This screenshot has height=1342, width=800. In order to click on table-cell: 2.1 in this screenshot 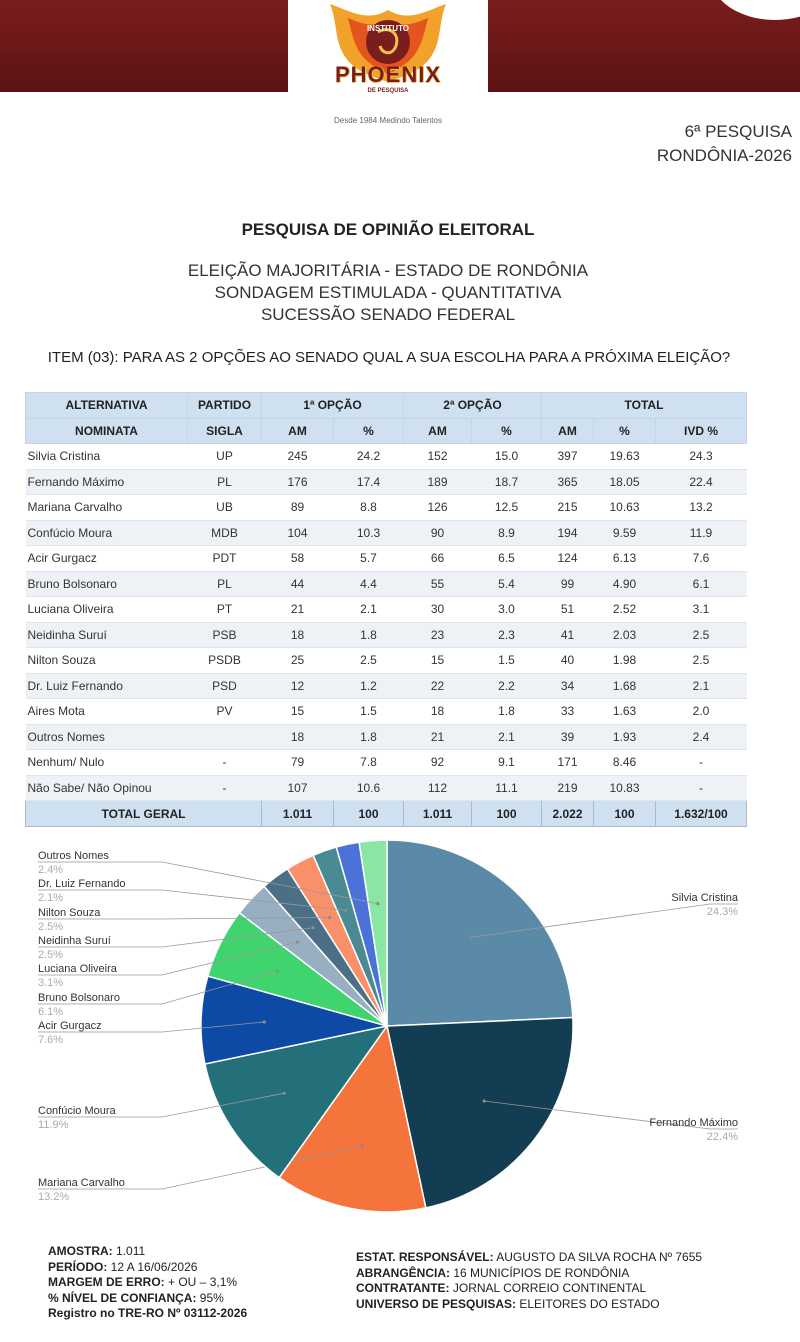, I will do `click(506, 737)`.